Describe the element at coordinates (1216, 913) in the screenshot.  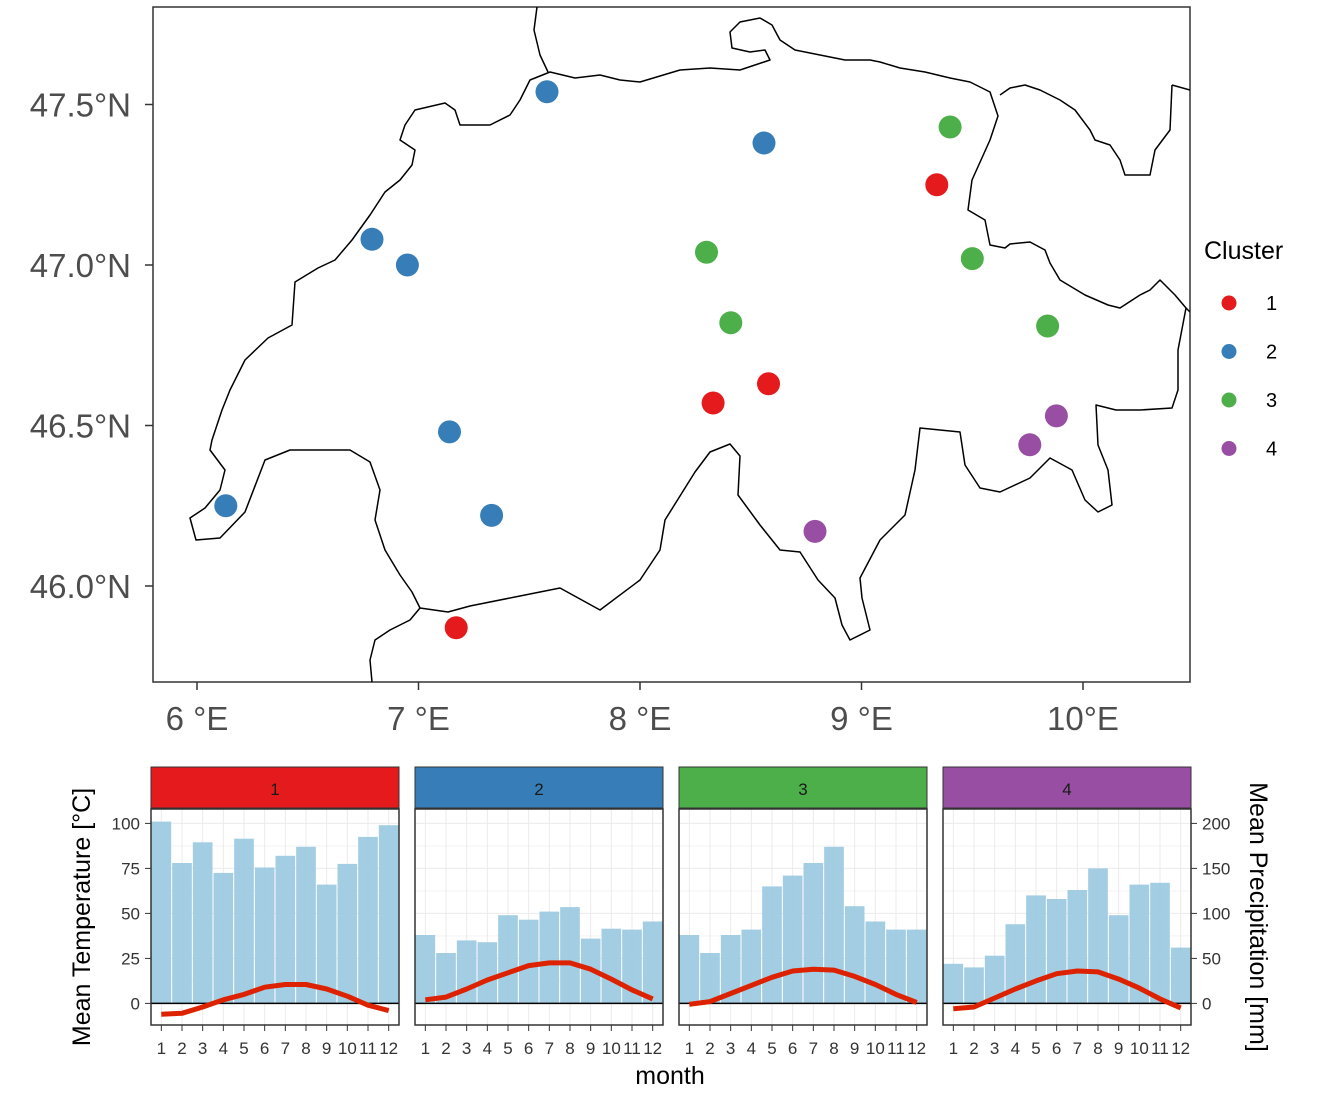
I see `right-axis-tick-label: 100` at that location.